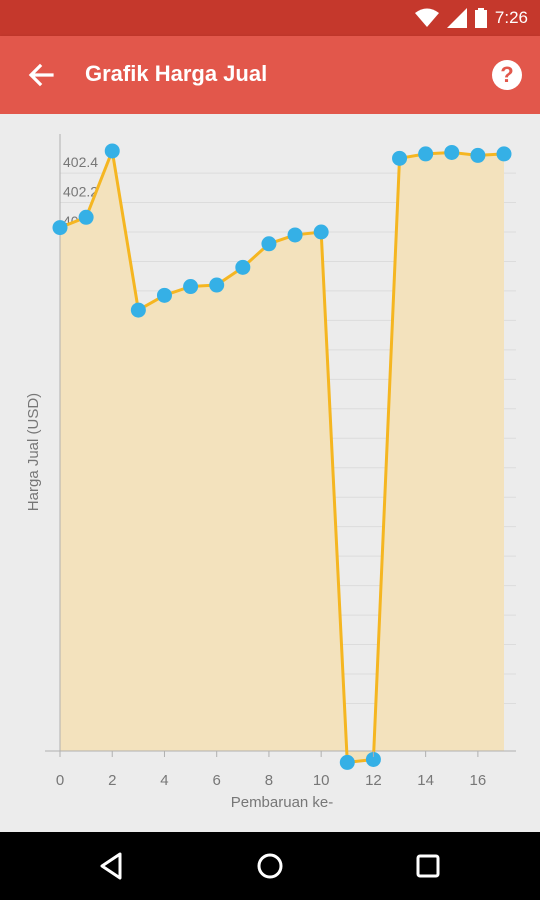 This screenshot has width=540, height=900. I want to click on x-tick-label: 8, so click(269, 780).